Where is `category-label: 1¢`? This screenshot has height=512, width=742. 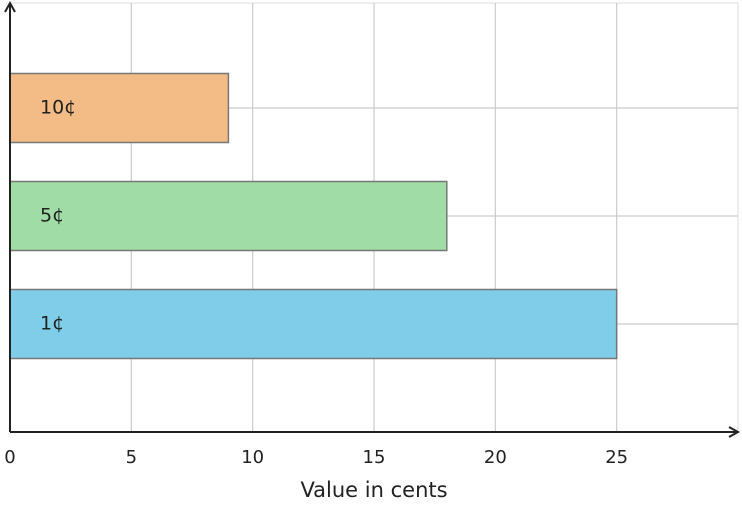 category-label: 1¢ is located at coordinates (52, 324).